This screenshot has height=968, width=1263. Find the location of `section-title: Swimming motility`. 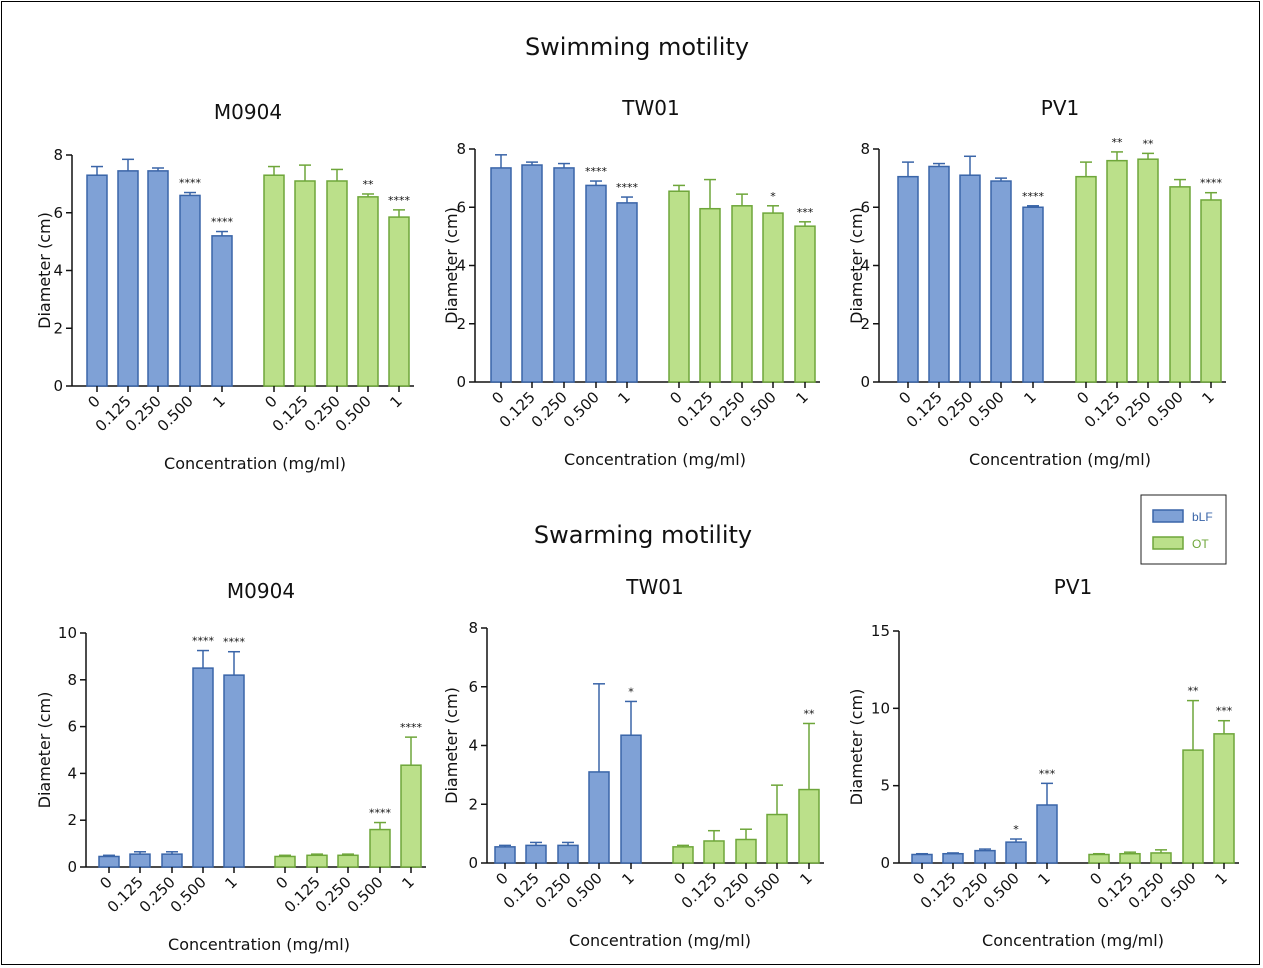

section-title: Swimming motility is located at coordinates (637, 47).